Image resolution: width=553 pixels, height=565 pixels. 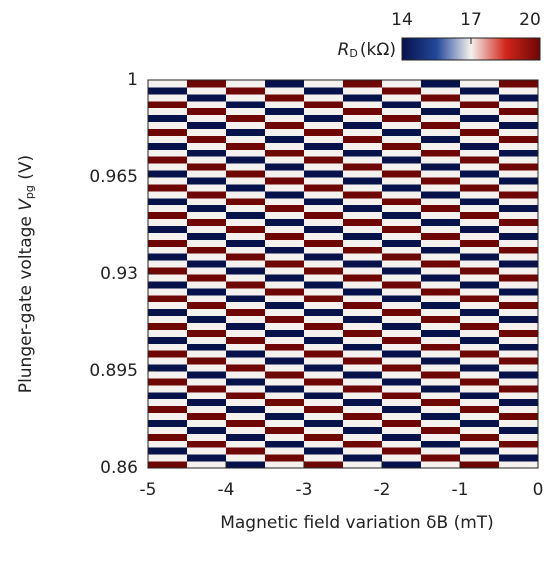 I want to click on colorbar-label: RD (kΩ), so click(x=367, y=50).